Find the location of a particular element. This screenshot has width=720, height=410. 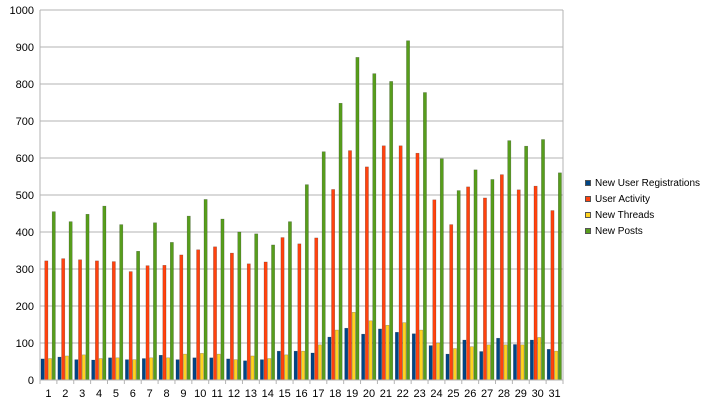

x-tick-label: 22 is located at coordinates (403, 394).